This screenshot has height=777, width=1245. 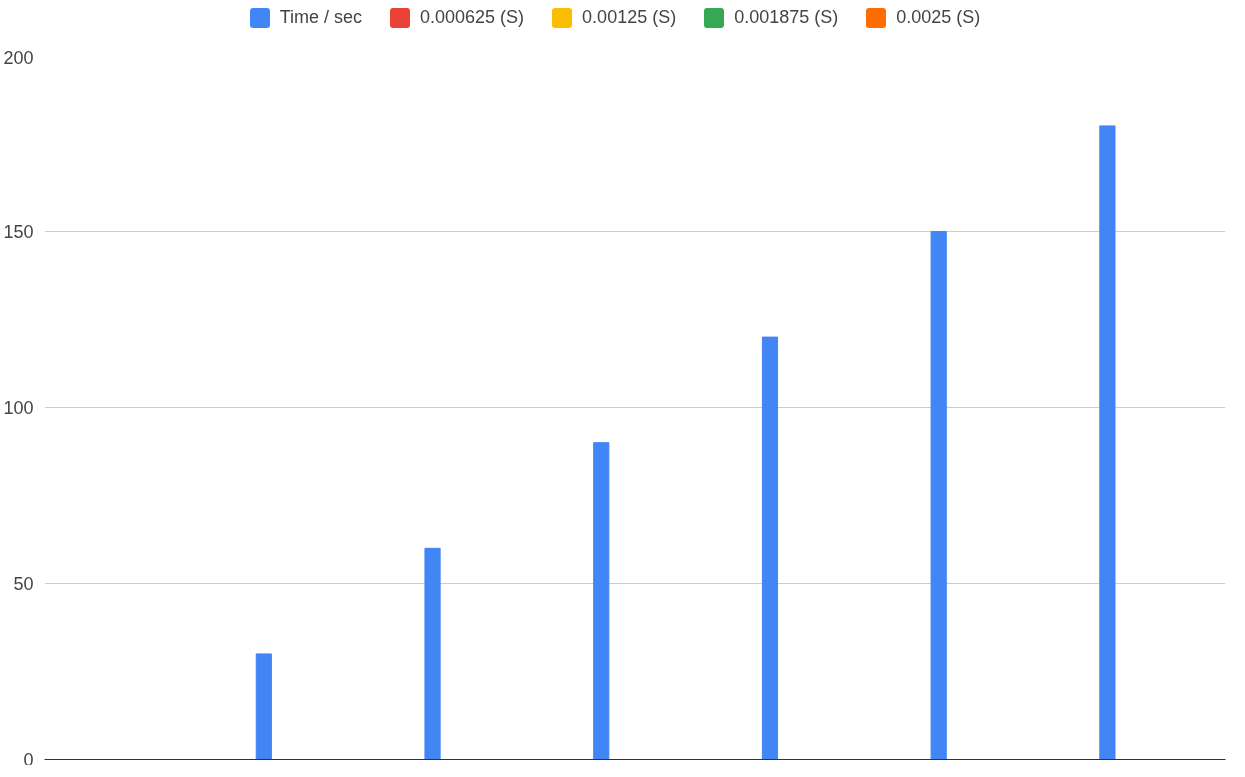 What do you see at coordinates (18, 408) in the screenshot?
I see `y-tick-label: 100` at bounding box center [18, 408].